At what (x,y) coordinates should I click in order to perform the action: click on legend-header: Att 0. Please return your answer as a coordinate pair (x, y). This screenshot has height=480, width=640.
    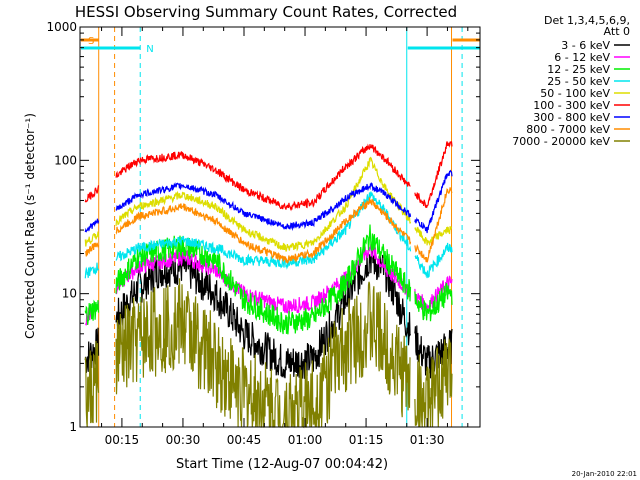
    Looking at the image, I should click on (617, 31).